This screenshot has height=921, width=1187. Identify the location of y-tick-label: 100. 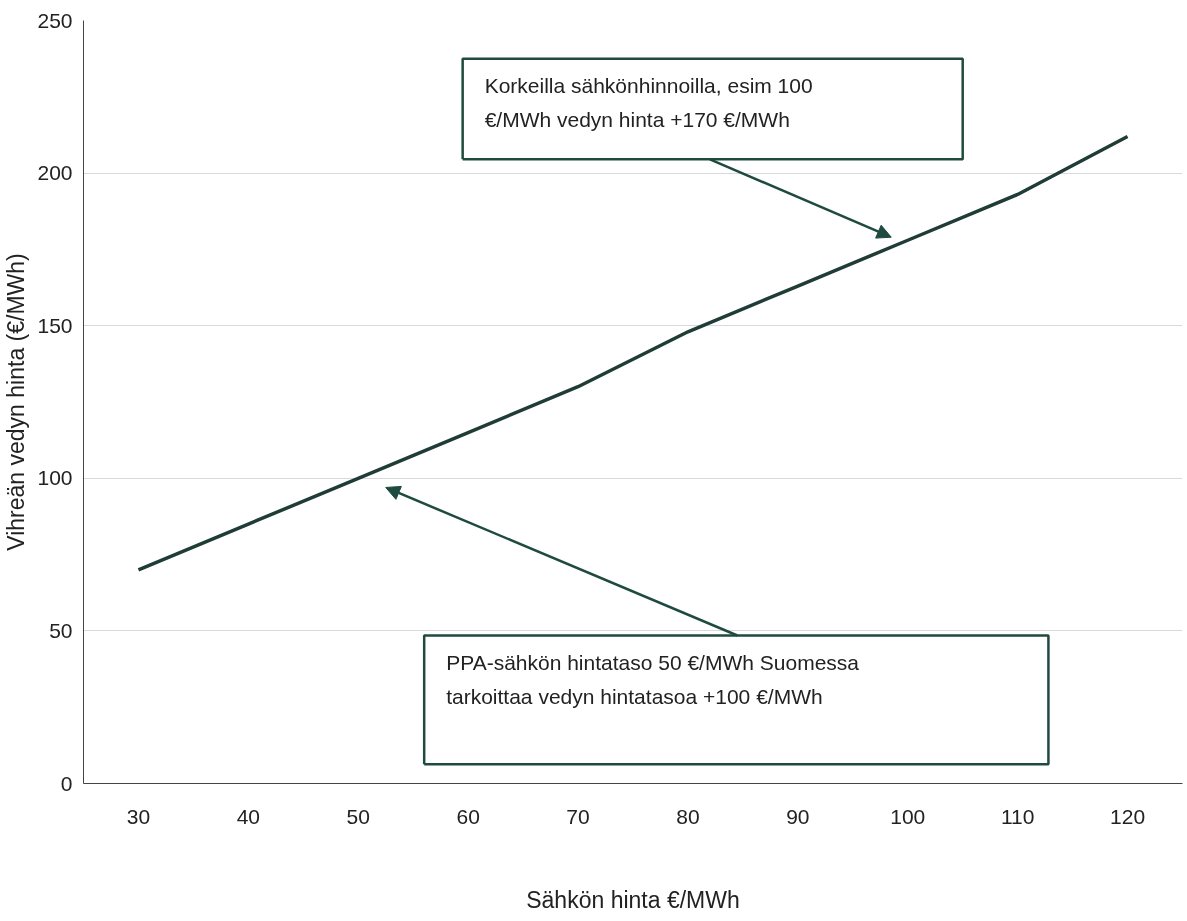
(55, 478).